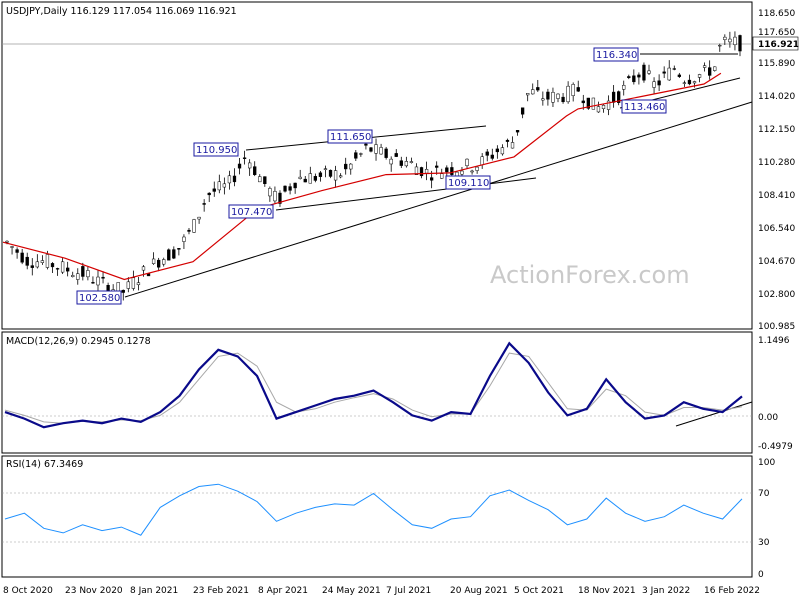 The height and width of the screenshot is (600, 800). I want to click on x-tick: 24 May 2021, so click(351, 591).